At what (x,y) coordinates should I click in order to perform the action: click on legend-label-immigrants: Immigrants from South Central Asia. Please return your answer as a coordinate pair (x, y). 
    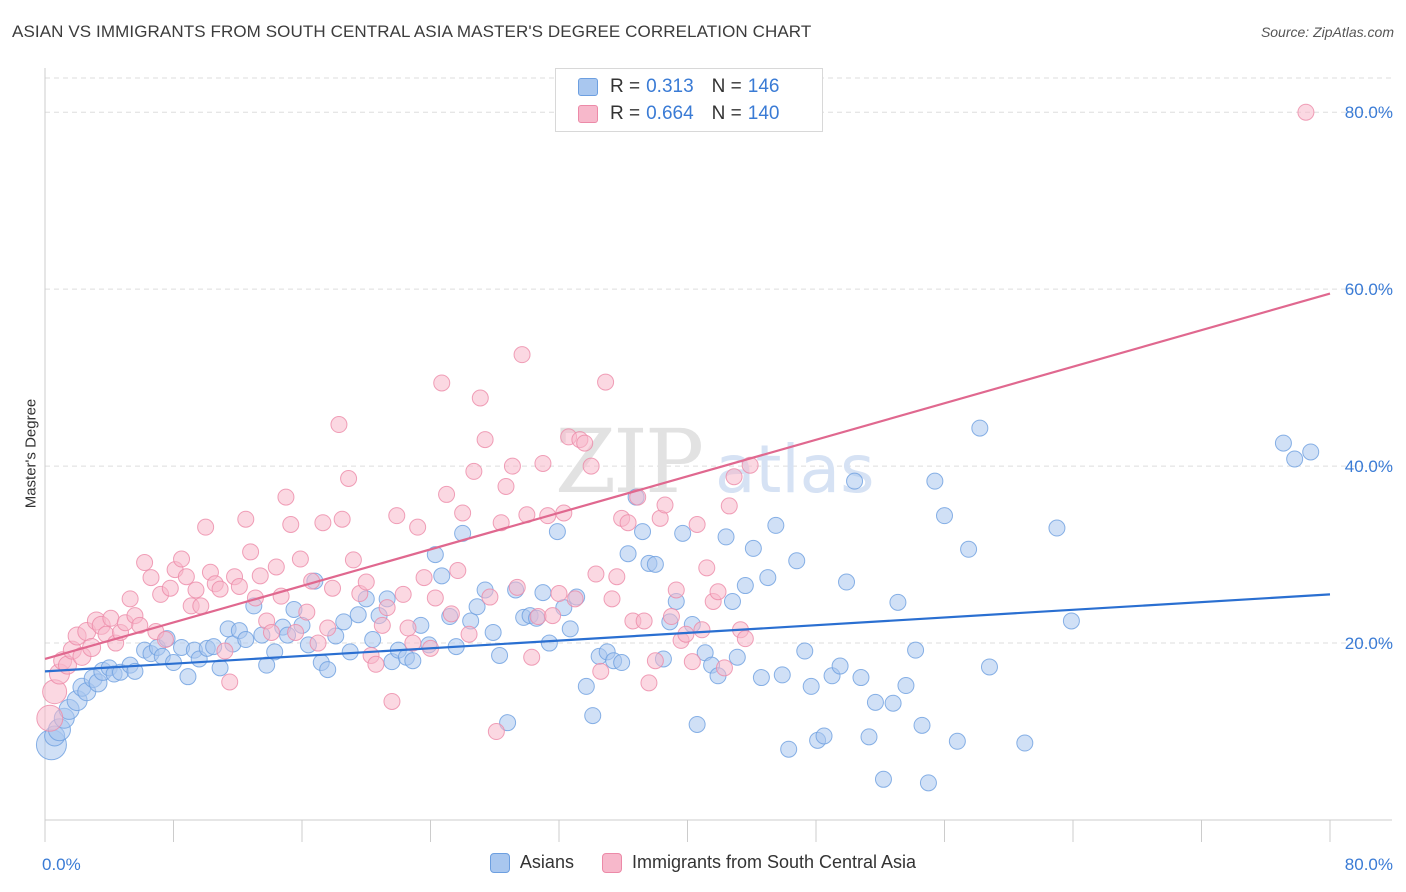
    Looking at the image, I should click on (774, 862).